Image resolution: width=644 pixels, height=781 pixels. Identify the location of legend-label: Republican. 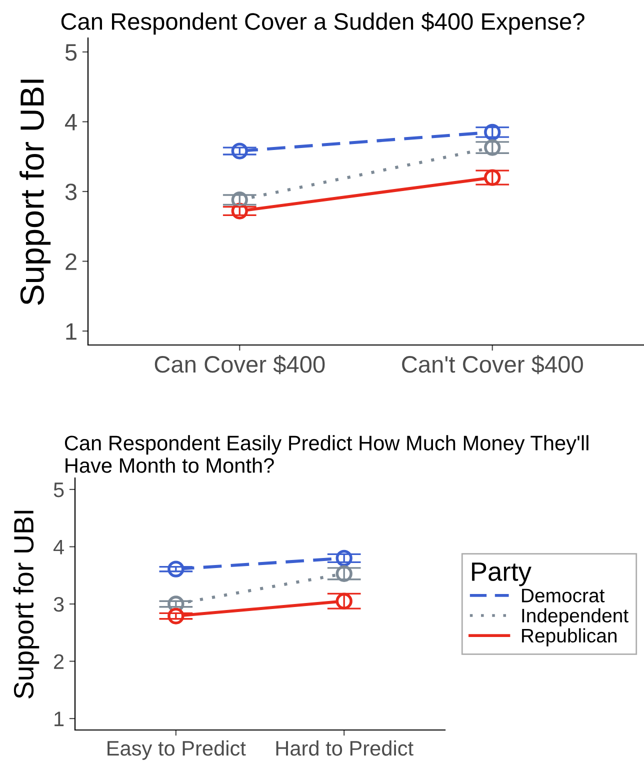
(569, 637).